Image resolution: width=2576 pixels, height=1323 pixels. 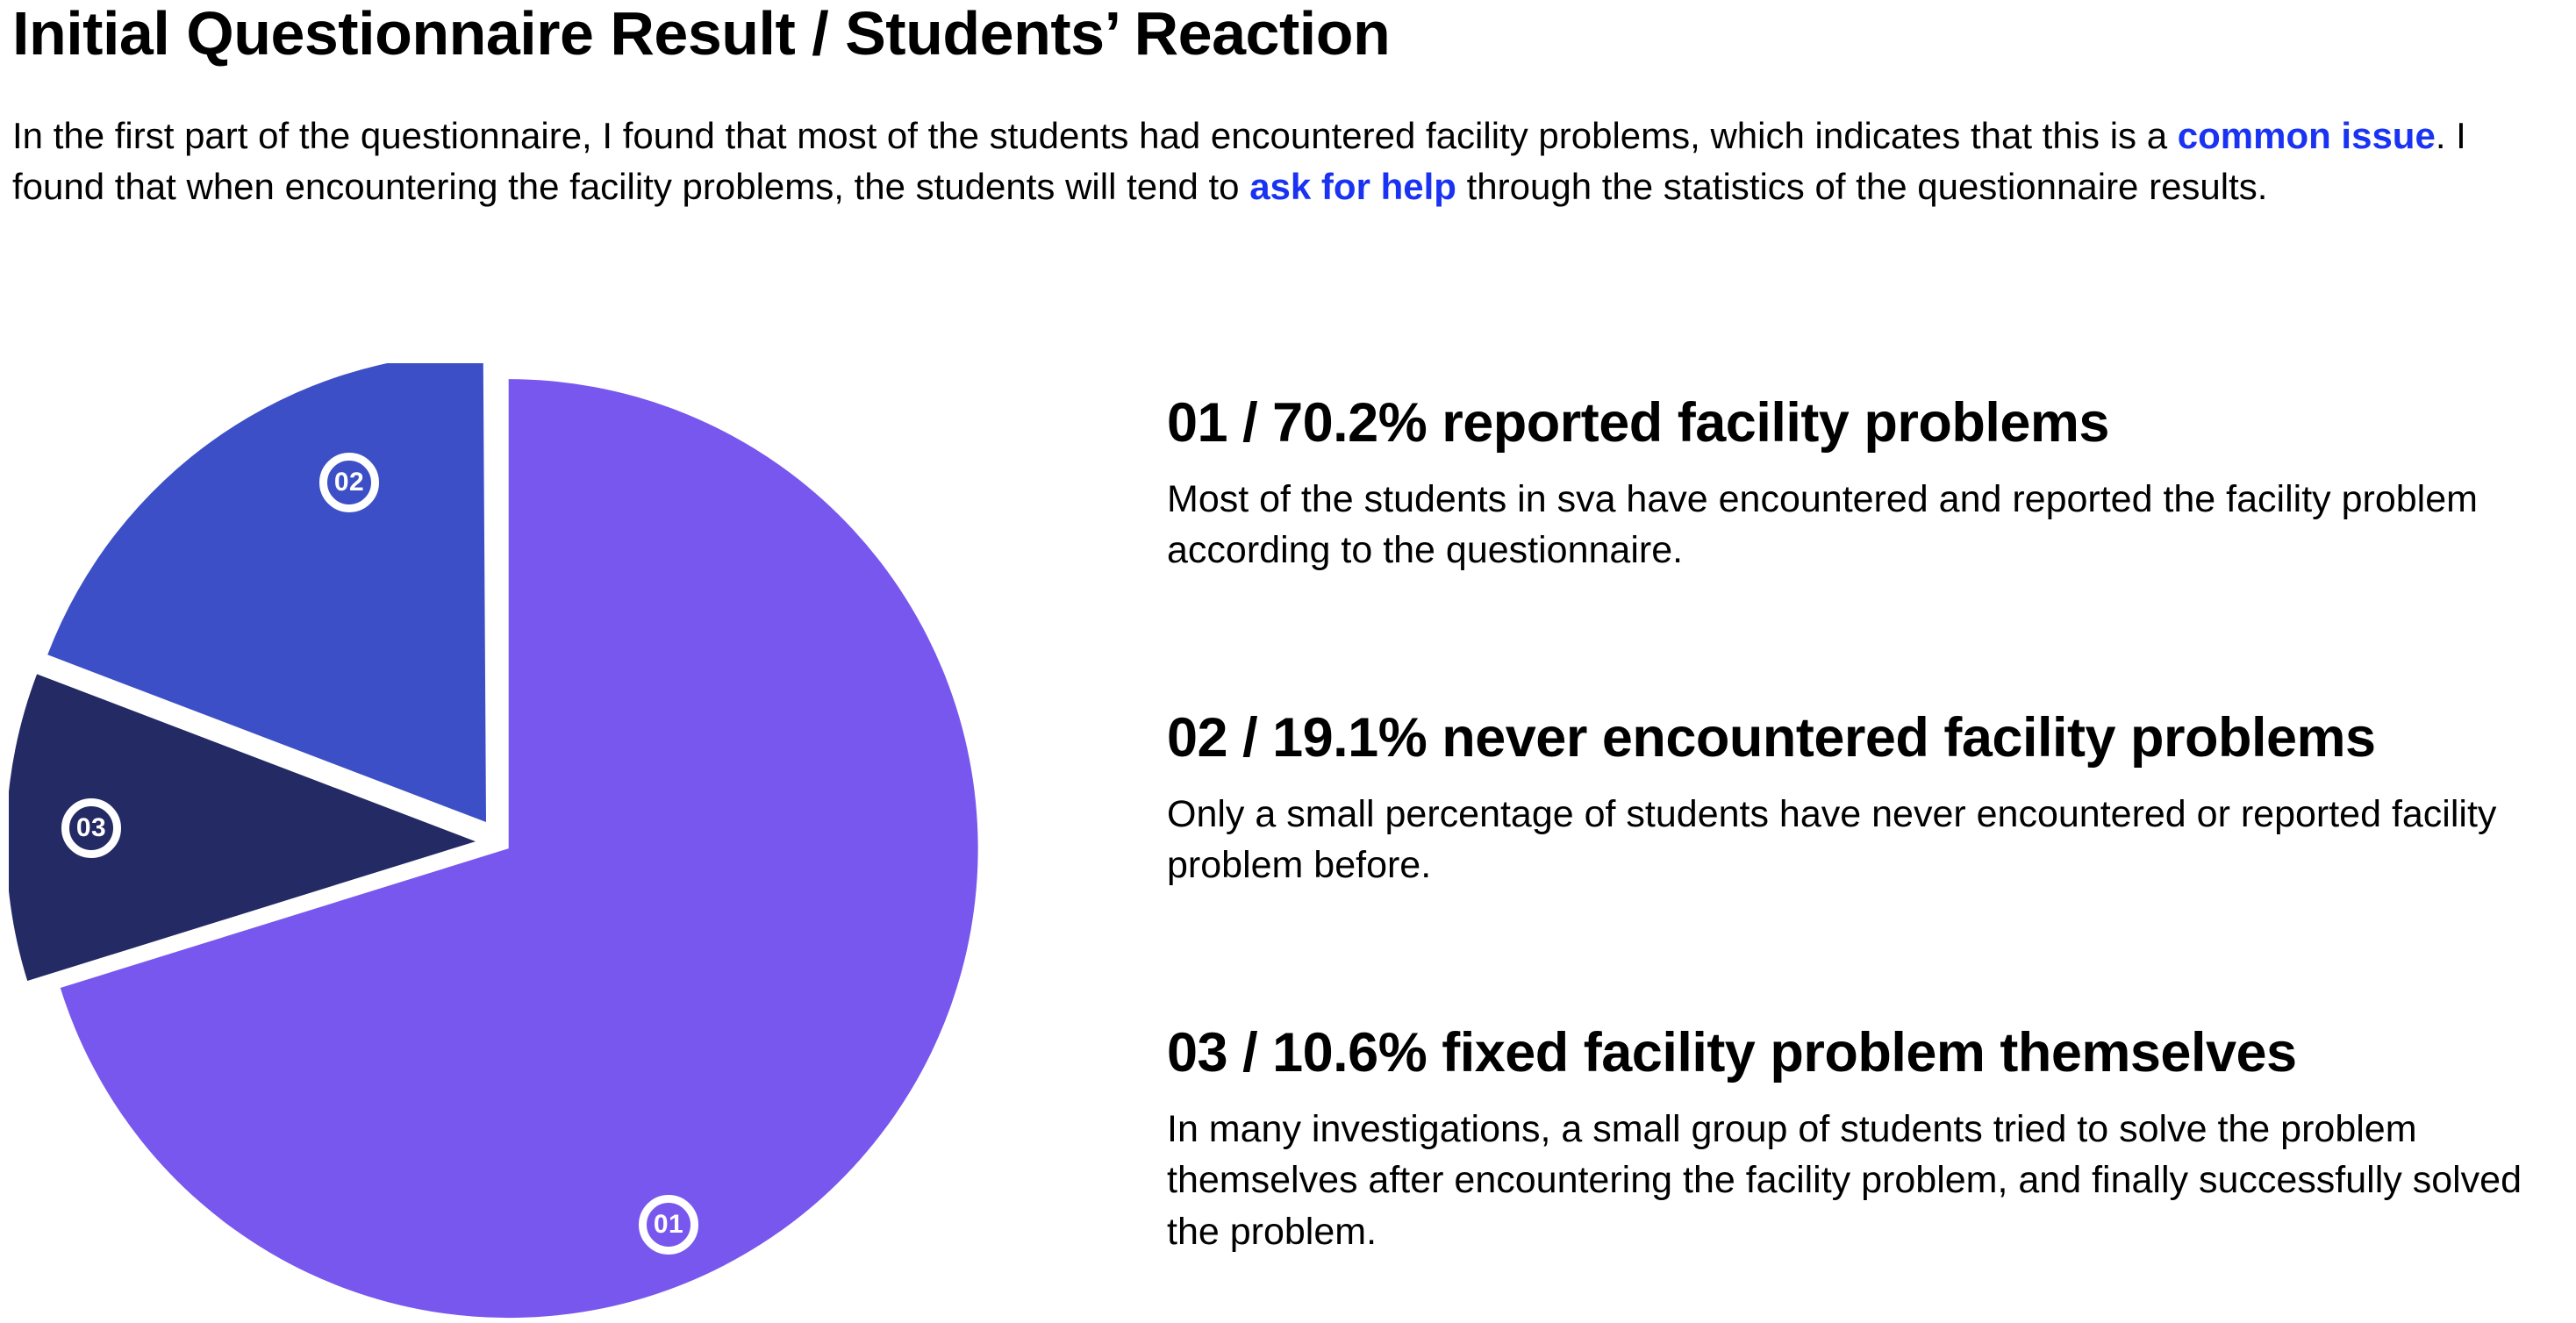 I want to click on pie-slice-label-03: 03, so click(x=91, y=828).